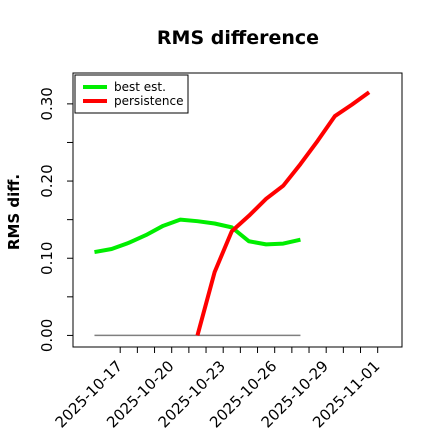 This screenshot has width=440, height=444. What do you see at coordinates (238, 38) in the screenshot?
I see `chart-title: RMS difference` at bounding box center [238, 38].